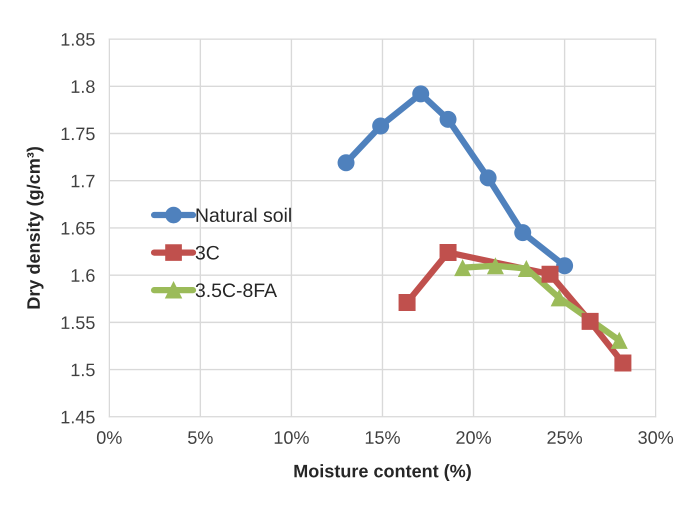 The image size is (683, 521). Describe the element at coordinates (291, 437) in the screenshot. I see `x-tick-label: 10%` at that location.